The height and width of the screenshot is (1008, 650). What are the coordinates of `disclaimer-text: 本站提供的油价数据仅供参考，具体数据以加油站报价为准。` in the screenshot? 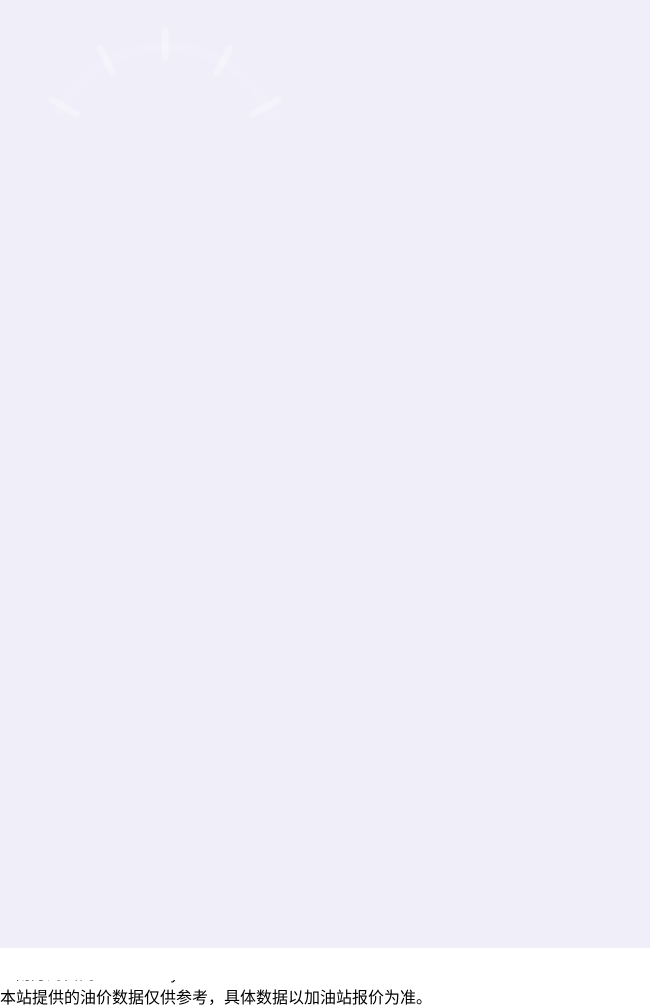 It's located at (216, 998).